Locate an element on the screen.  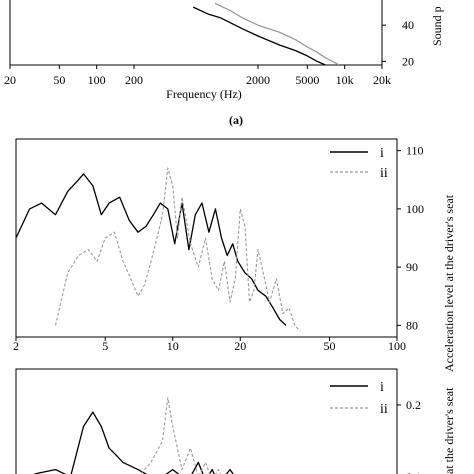
panel-a-y-label: Sound p is located at coordinates (437, 26).